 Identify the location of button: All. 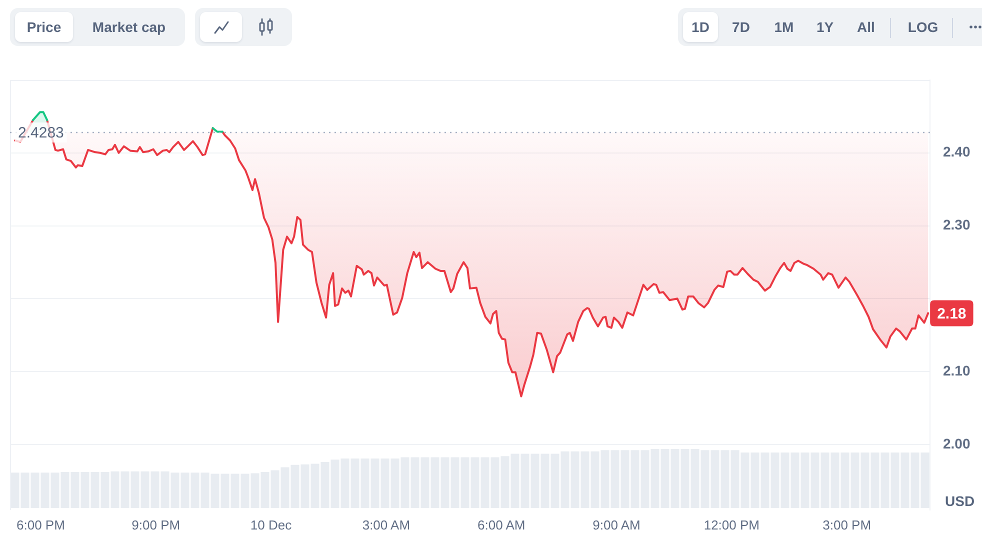
(866, 27).